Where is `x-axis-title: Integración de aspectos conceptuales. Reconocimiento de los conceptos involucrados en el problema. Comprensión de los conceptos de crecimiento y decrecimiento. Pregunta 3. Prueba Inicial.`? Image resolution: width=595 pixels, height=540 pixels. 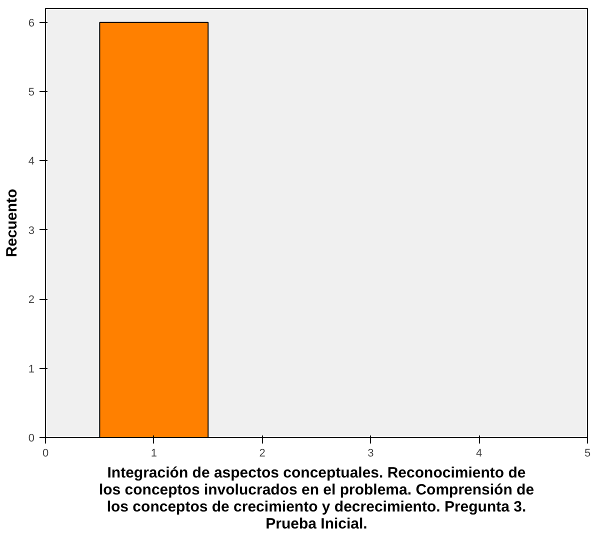 x-axis-title: Integración de aspectos conceptuales. Reconocimiento de los conceptos involucrados en el problema. Comprensión de los conceptos de crecimiento y decrecimiento. Pregunta 3. Prueba Inicial. is located at coordinates (316, 498).